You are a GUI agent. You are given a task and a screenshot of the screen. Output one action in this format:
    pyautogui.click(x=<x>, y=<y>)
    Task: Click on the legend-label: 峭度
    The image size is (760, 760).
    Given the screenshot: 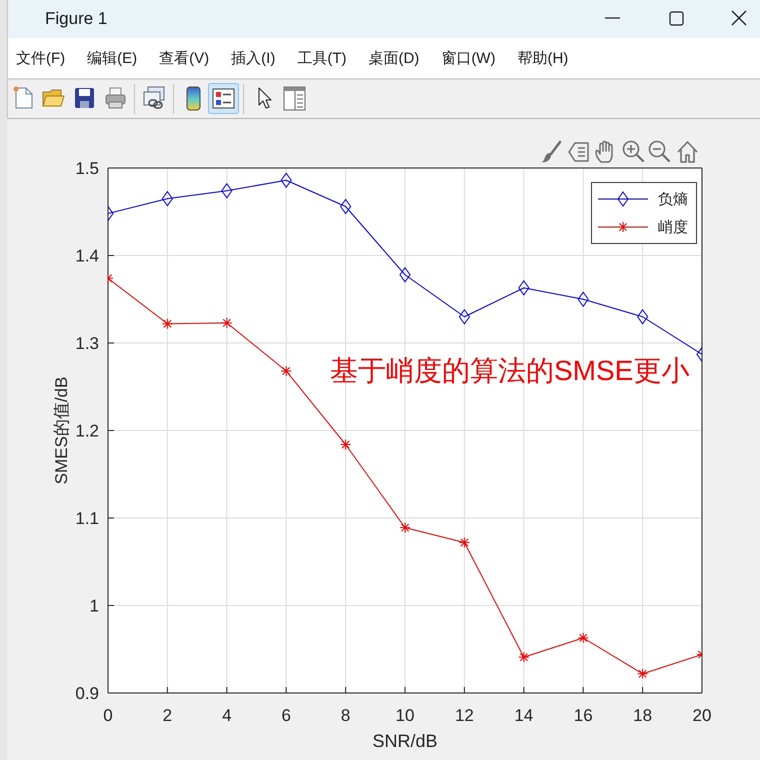 What is the action you would take?
    pyautogui.click(x=673, y=227)
    